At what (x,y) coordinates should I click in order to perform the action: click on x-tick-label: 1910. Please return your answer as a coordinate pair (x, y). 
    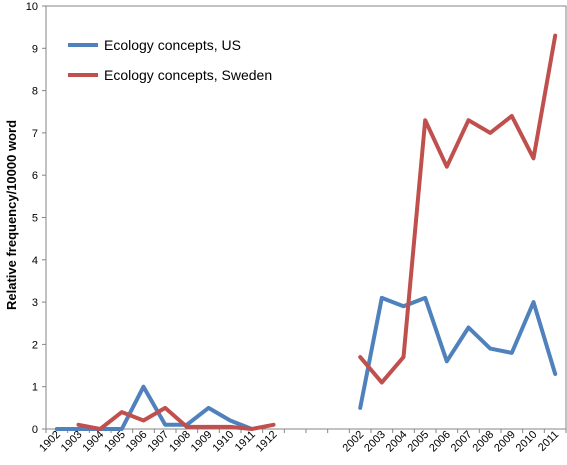
    Looking at the image, I should click on (223, 442).